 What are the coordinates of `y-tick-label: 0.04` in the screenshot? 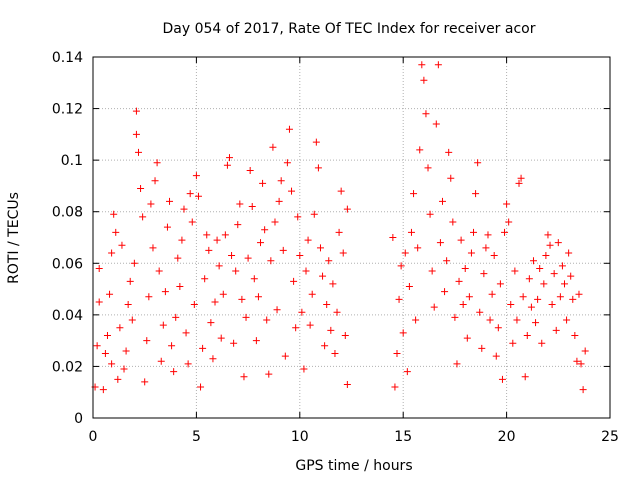 It's located at (67, 316).